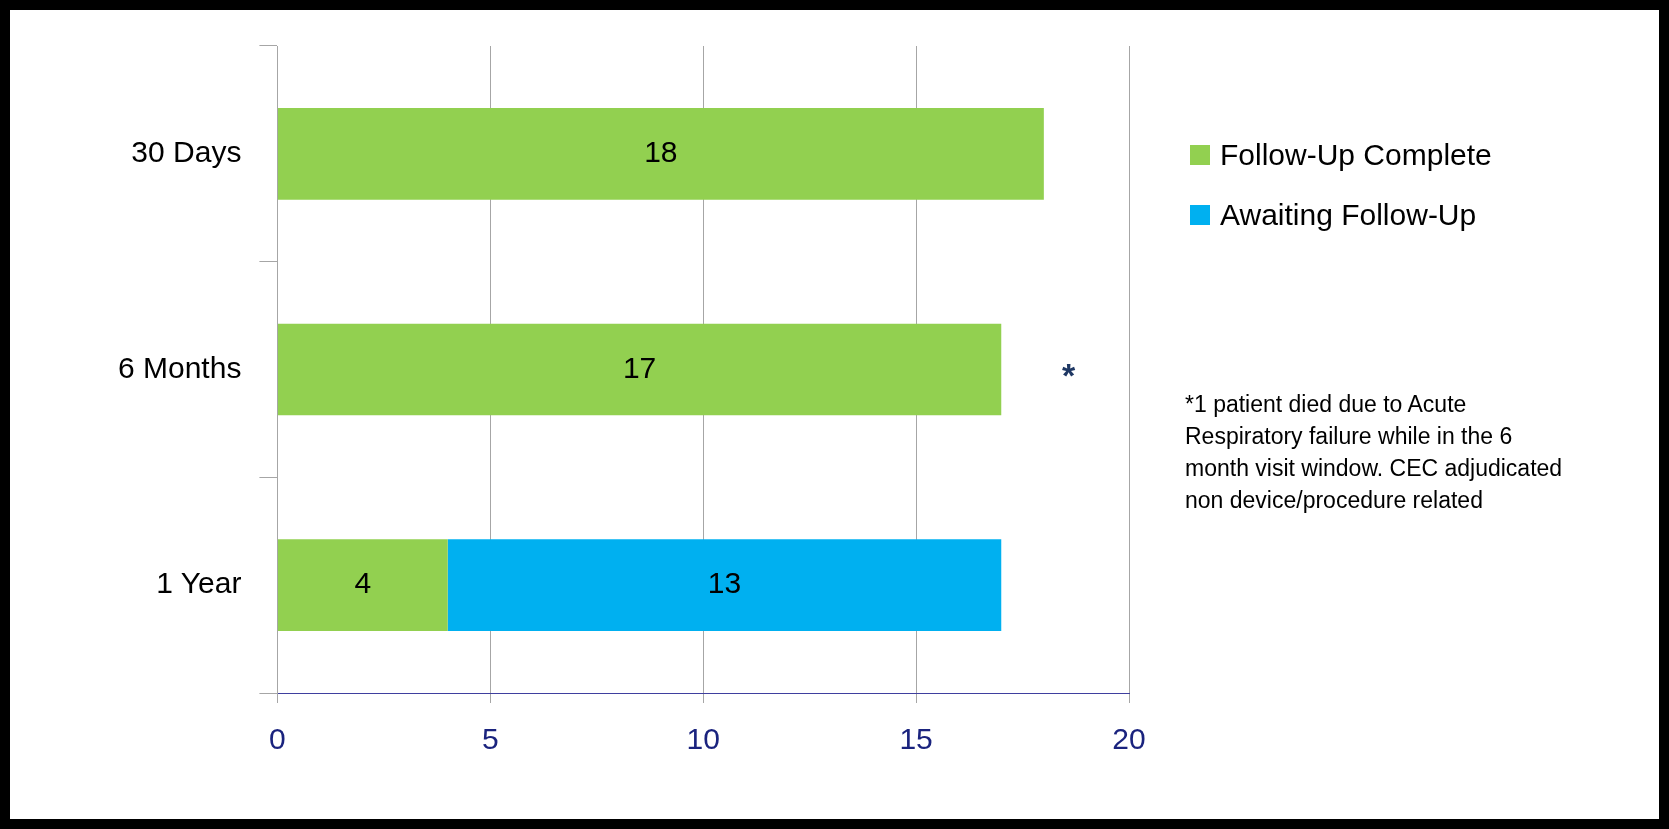  Describe the element at coordinates (1069, 375) in the screenshot. I see `annotation: *` at that location.